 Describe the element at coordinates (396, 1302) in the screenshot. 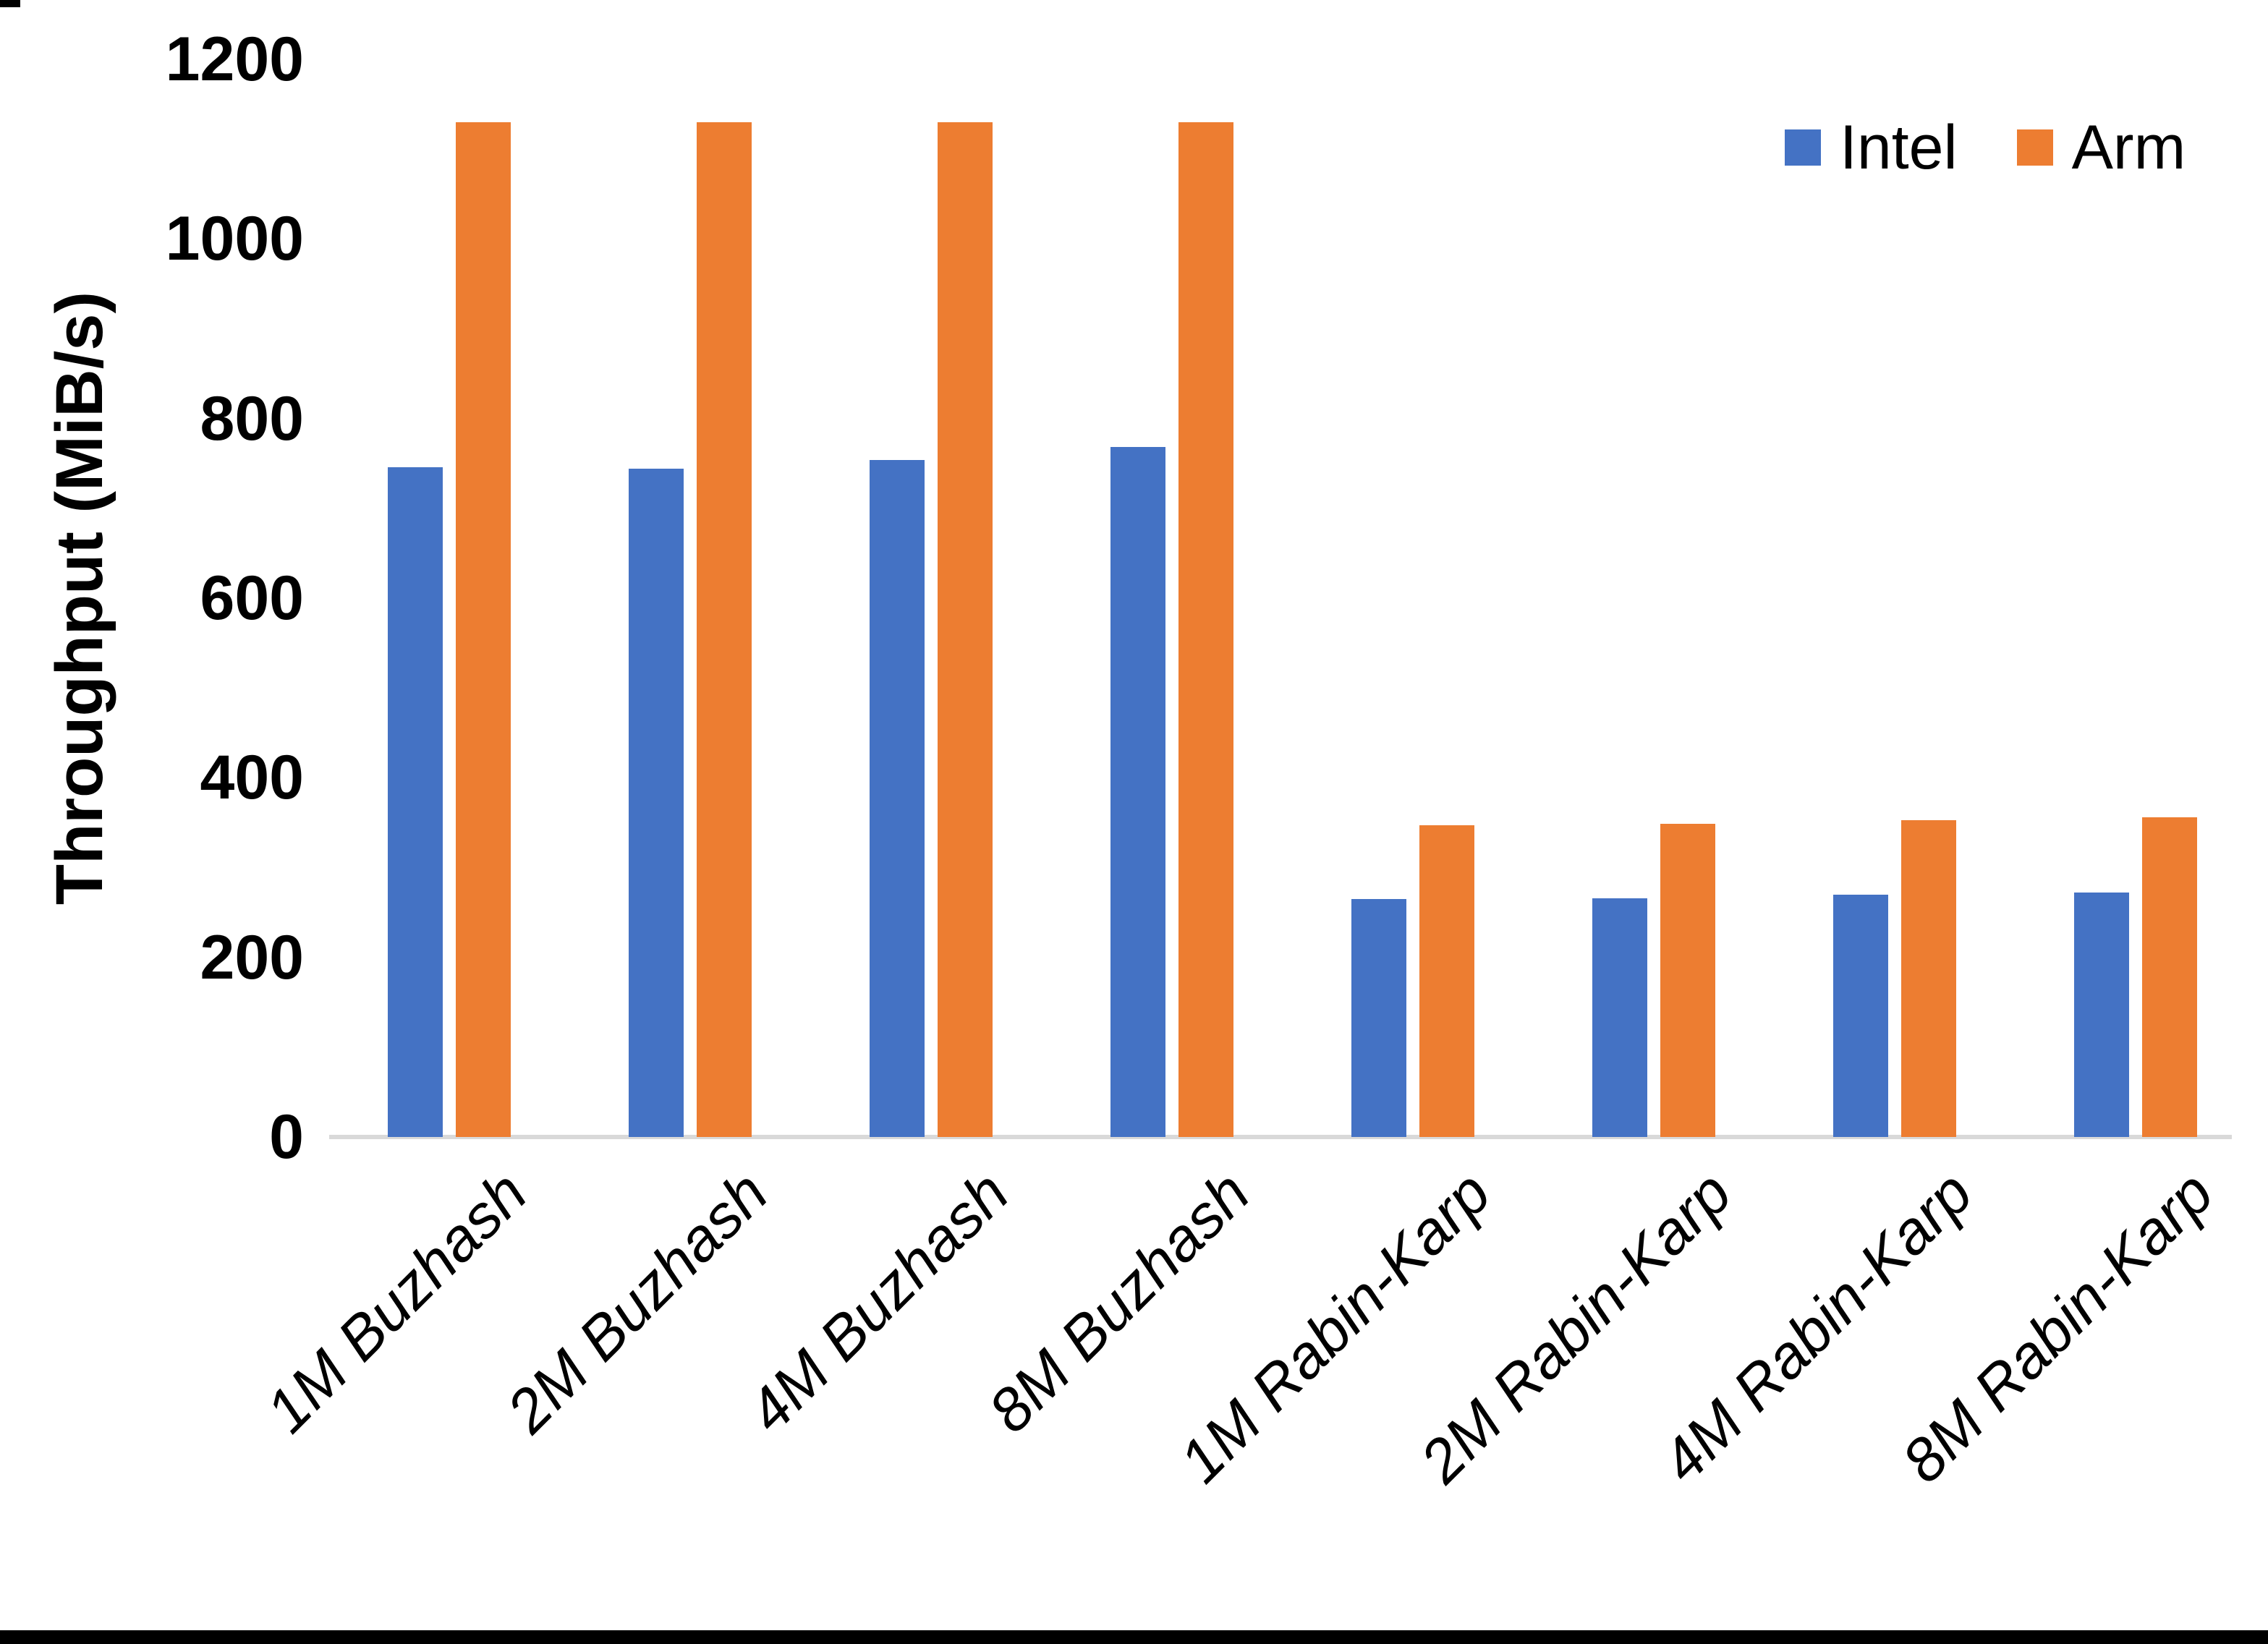

I see `x-category-label: 1M Buzhash` at that location.